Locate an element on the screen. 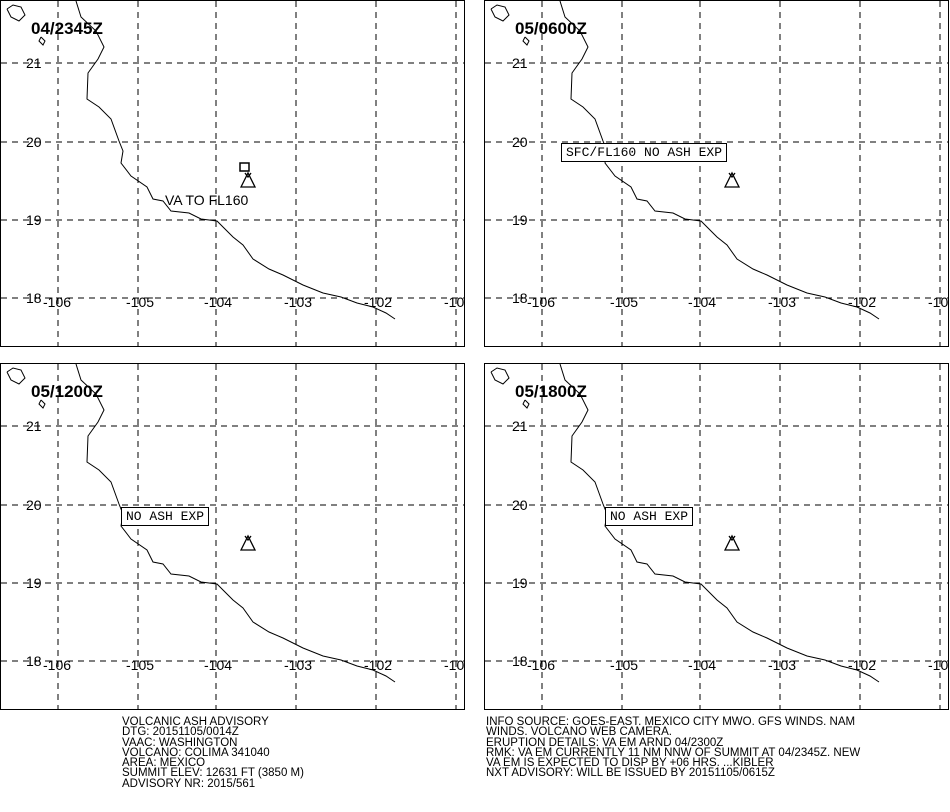  panel-time-title: 05/0600Z is located at coordinates (551, 28).